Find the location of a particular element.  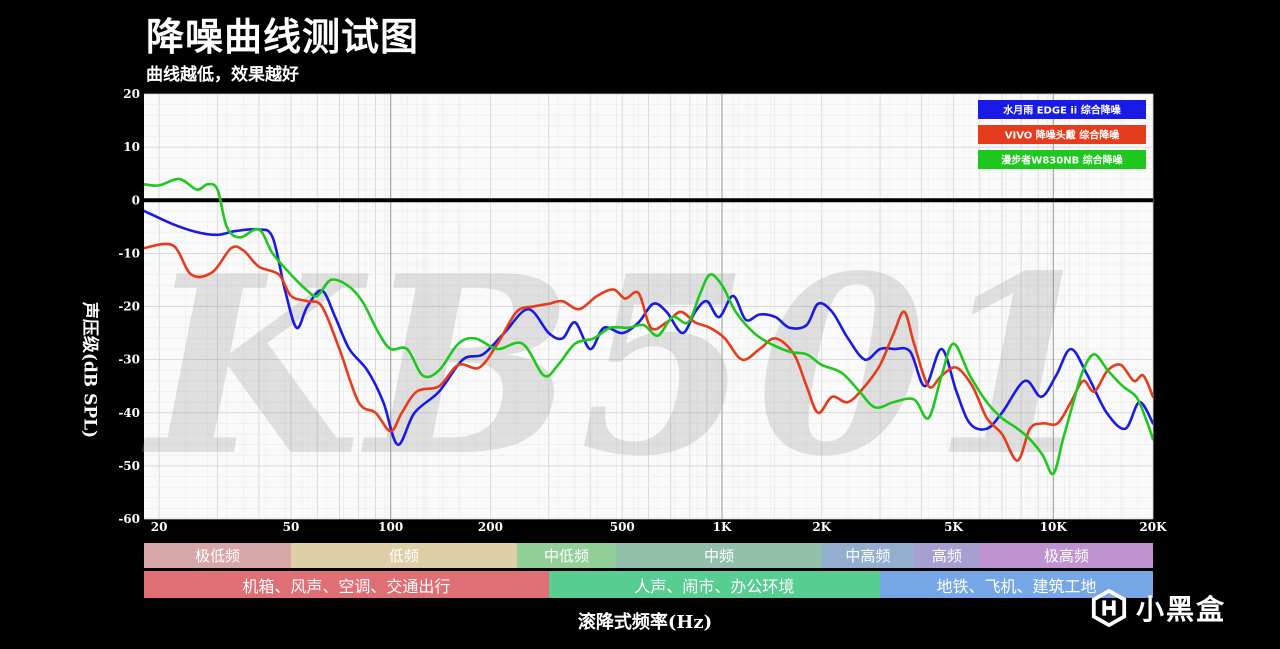

frequency-band-5: 中高频 is located at coordinates (868, 555).